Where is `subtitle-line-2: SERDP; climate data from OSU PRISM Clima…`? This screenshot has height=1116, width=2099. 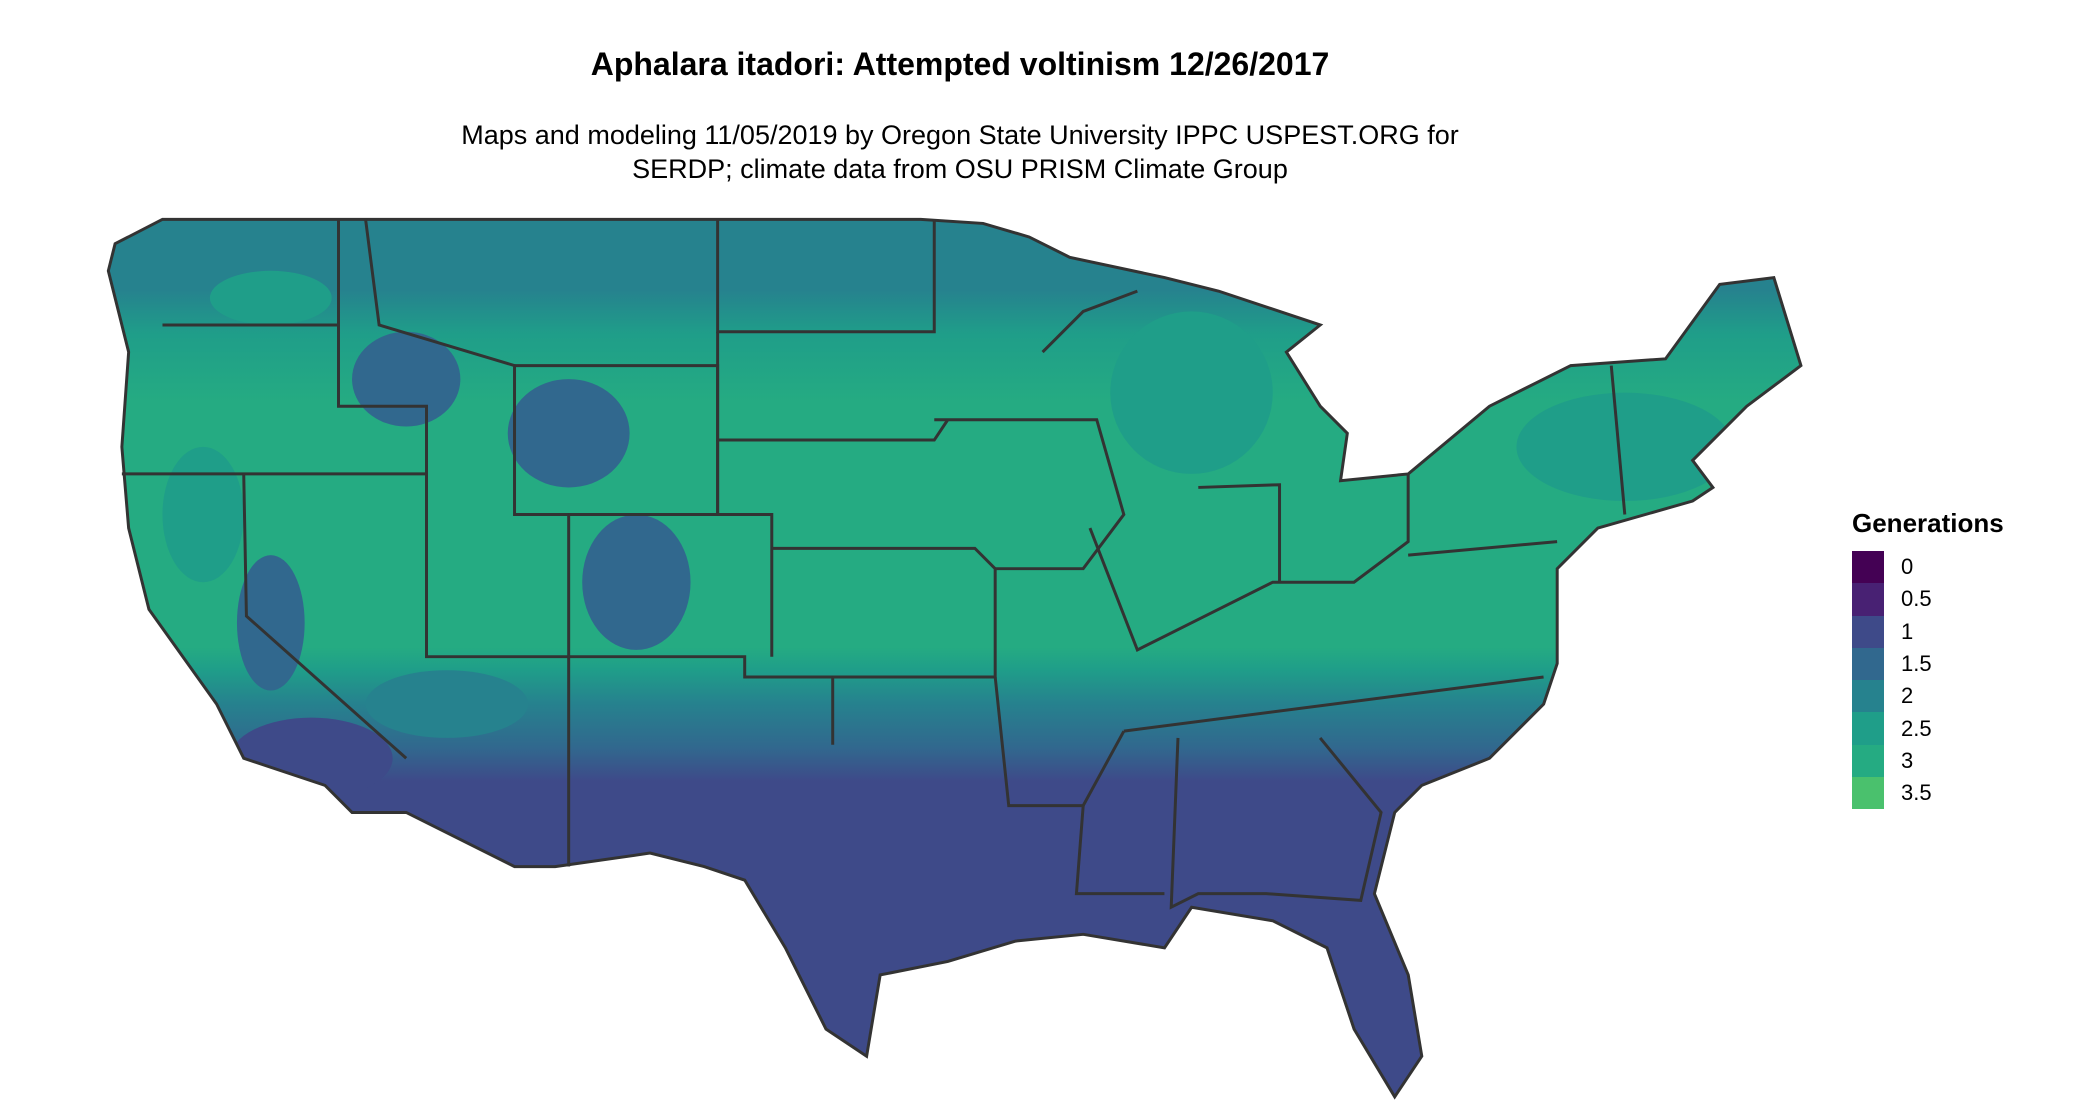
subtitle-line-2: SERDP; climate data from OSU PRISM Clima… is located at coordinates (960, 169).